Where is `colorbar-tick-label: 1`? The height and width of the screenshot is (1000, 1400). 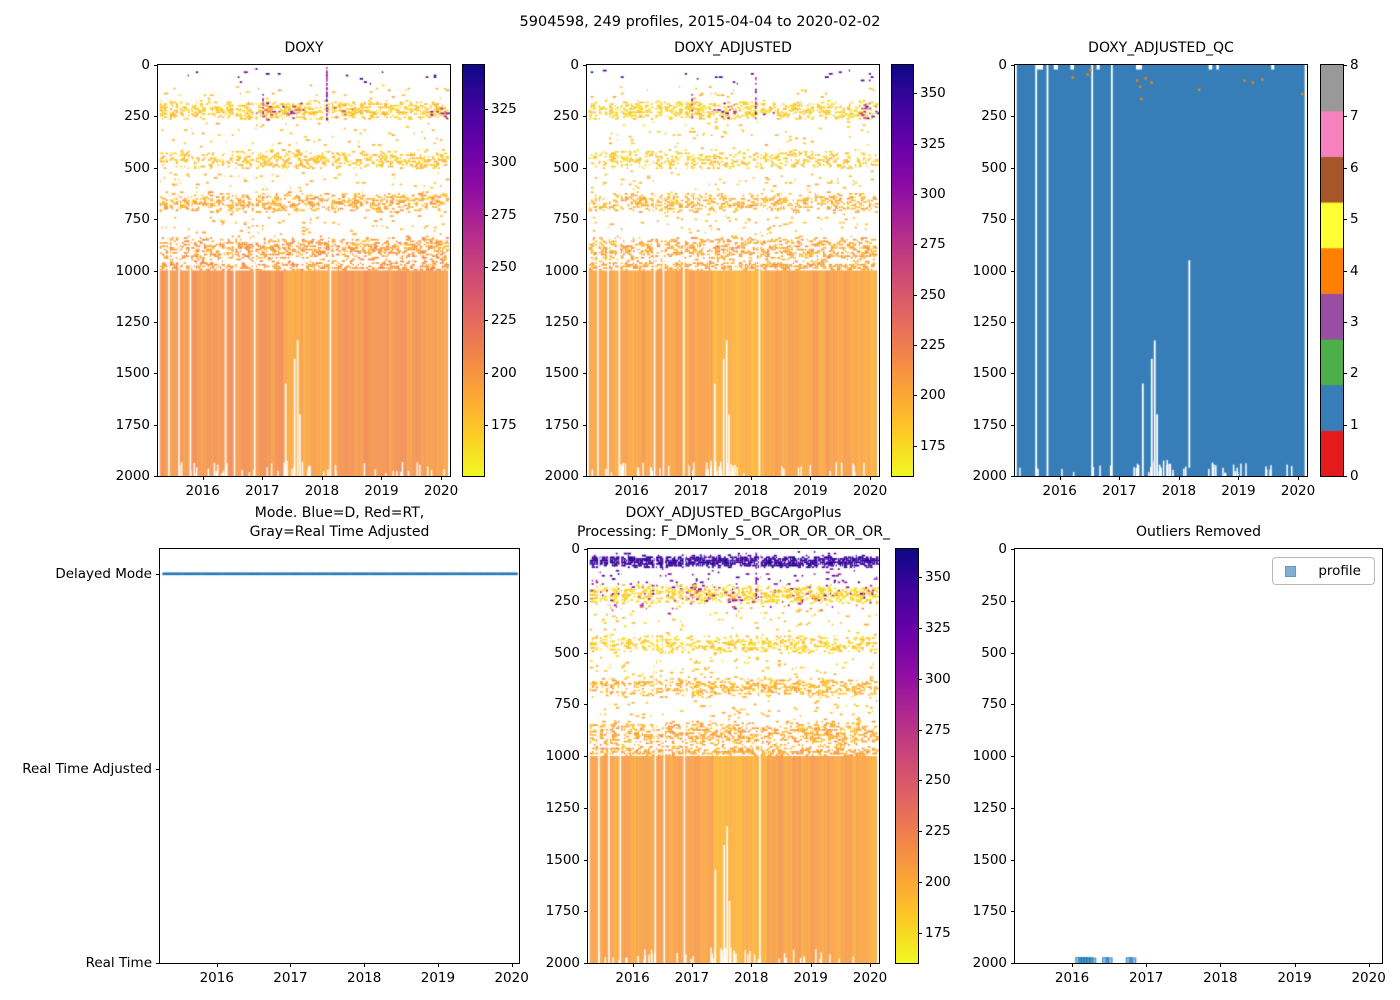
colorbar-tick-label: 1 is located at coordinates (1354, 424).